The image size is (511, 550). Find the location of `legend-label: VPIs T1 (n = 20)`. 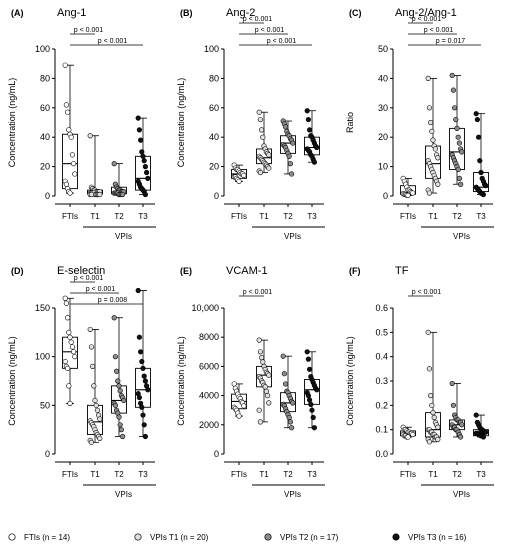

legend-label: VPIs T1 (n = 20) is located at coordinates (179, 537).